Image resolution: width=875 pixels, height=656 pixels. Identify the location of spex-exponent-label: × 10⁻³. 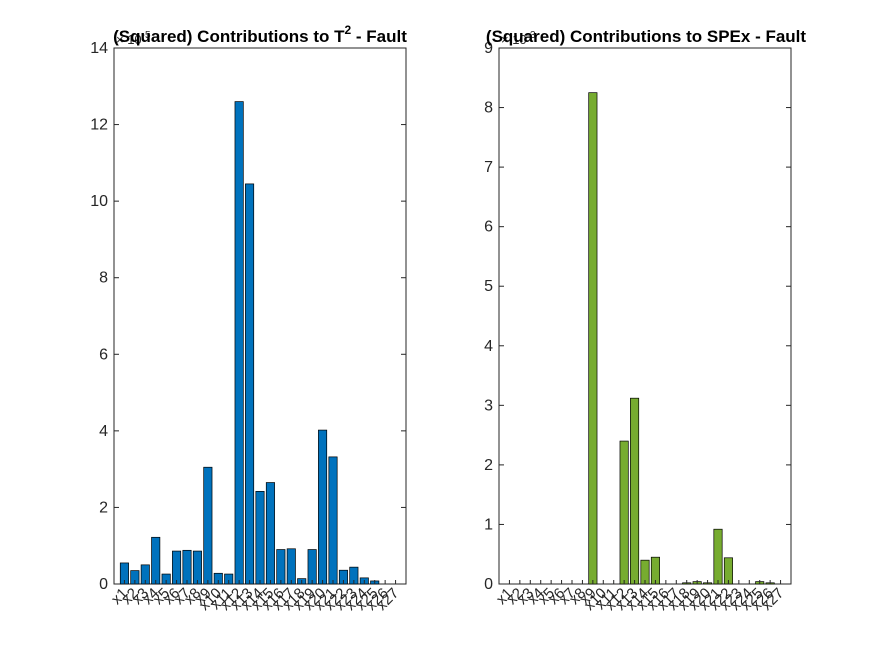
(518, 38).